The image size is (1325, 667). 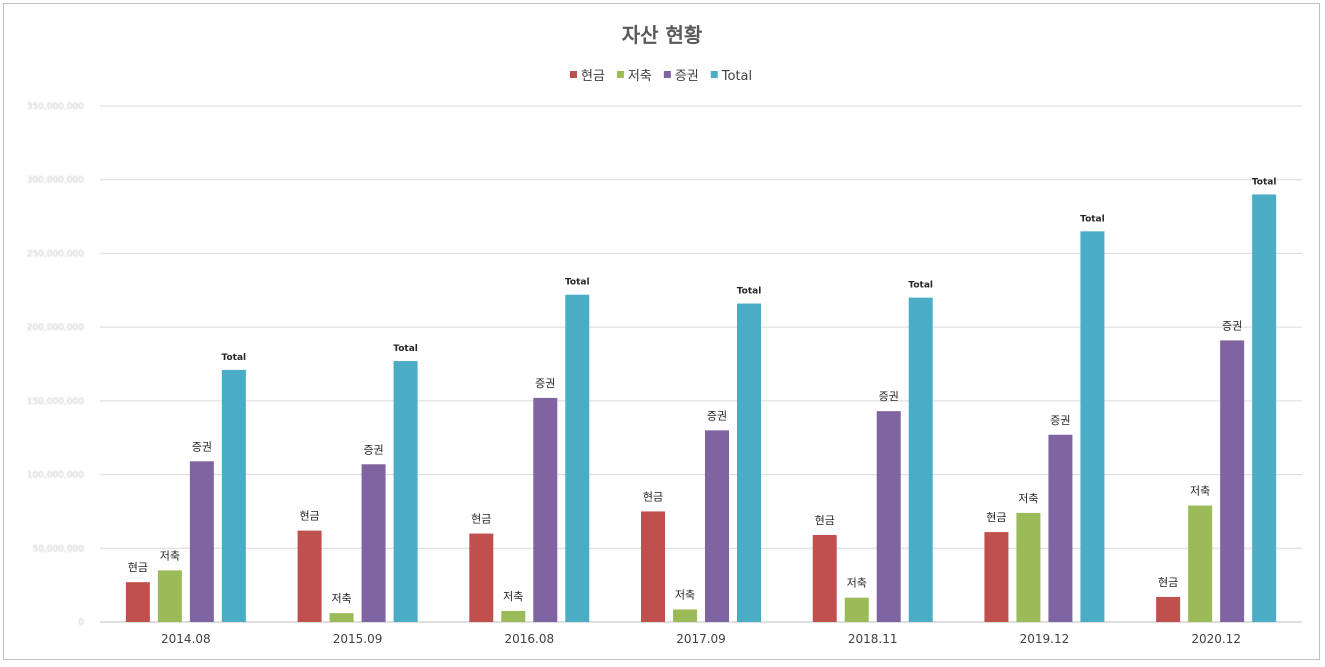 What do you see at coordinates (56, 254) in the screenshot?
I see `y-tick-label-5: 250,000,000` at bounding box center [56, 254].